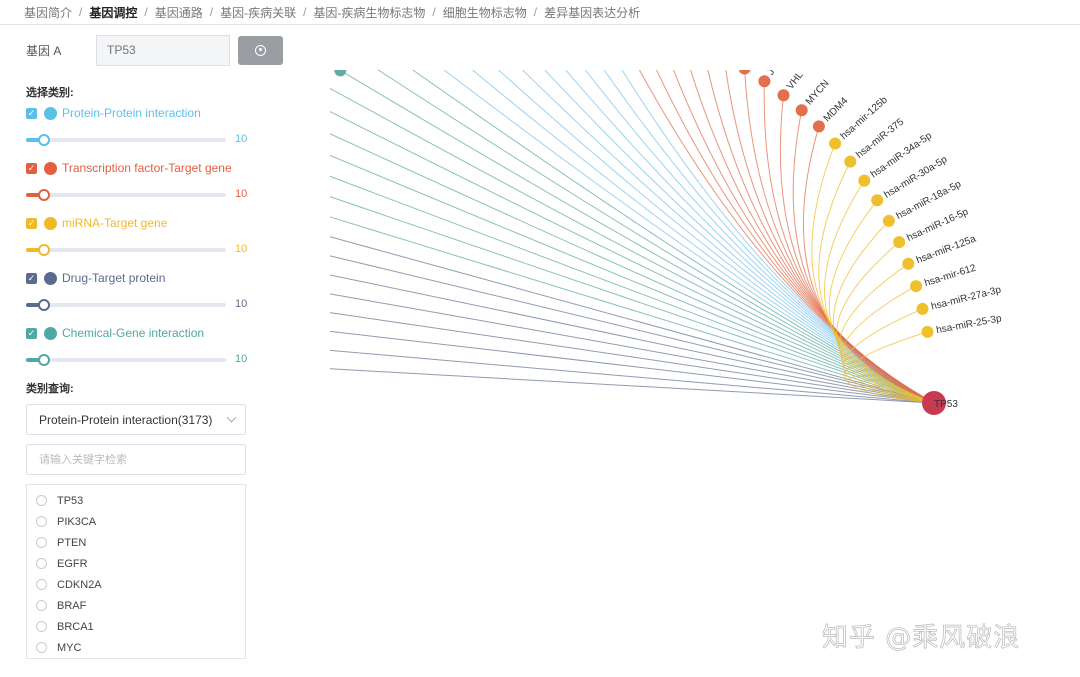 The image size is (1080, 677). I want to click on gene-a-submit-button, so click(260, 50).